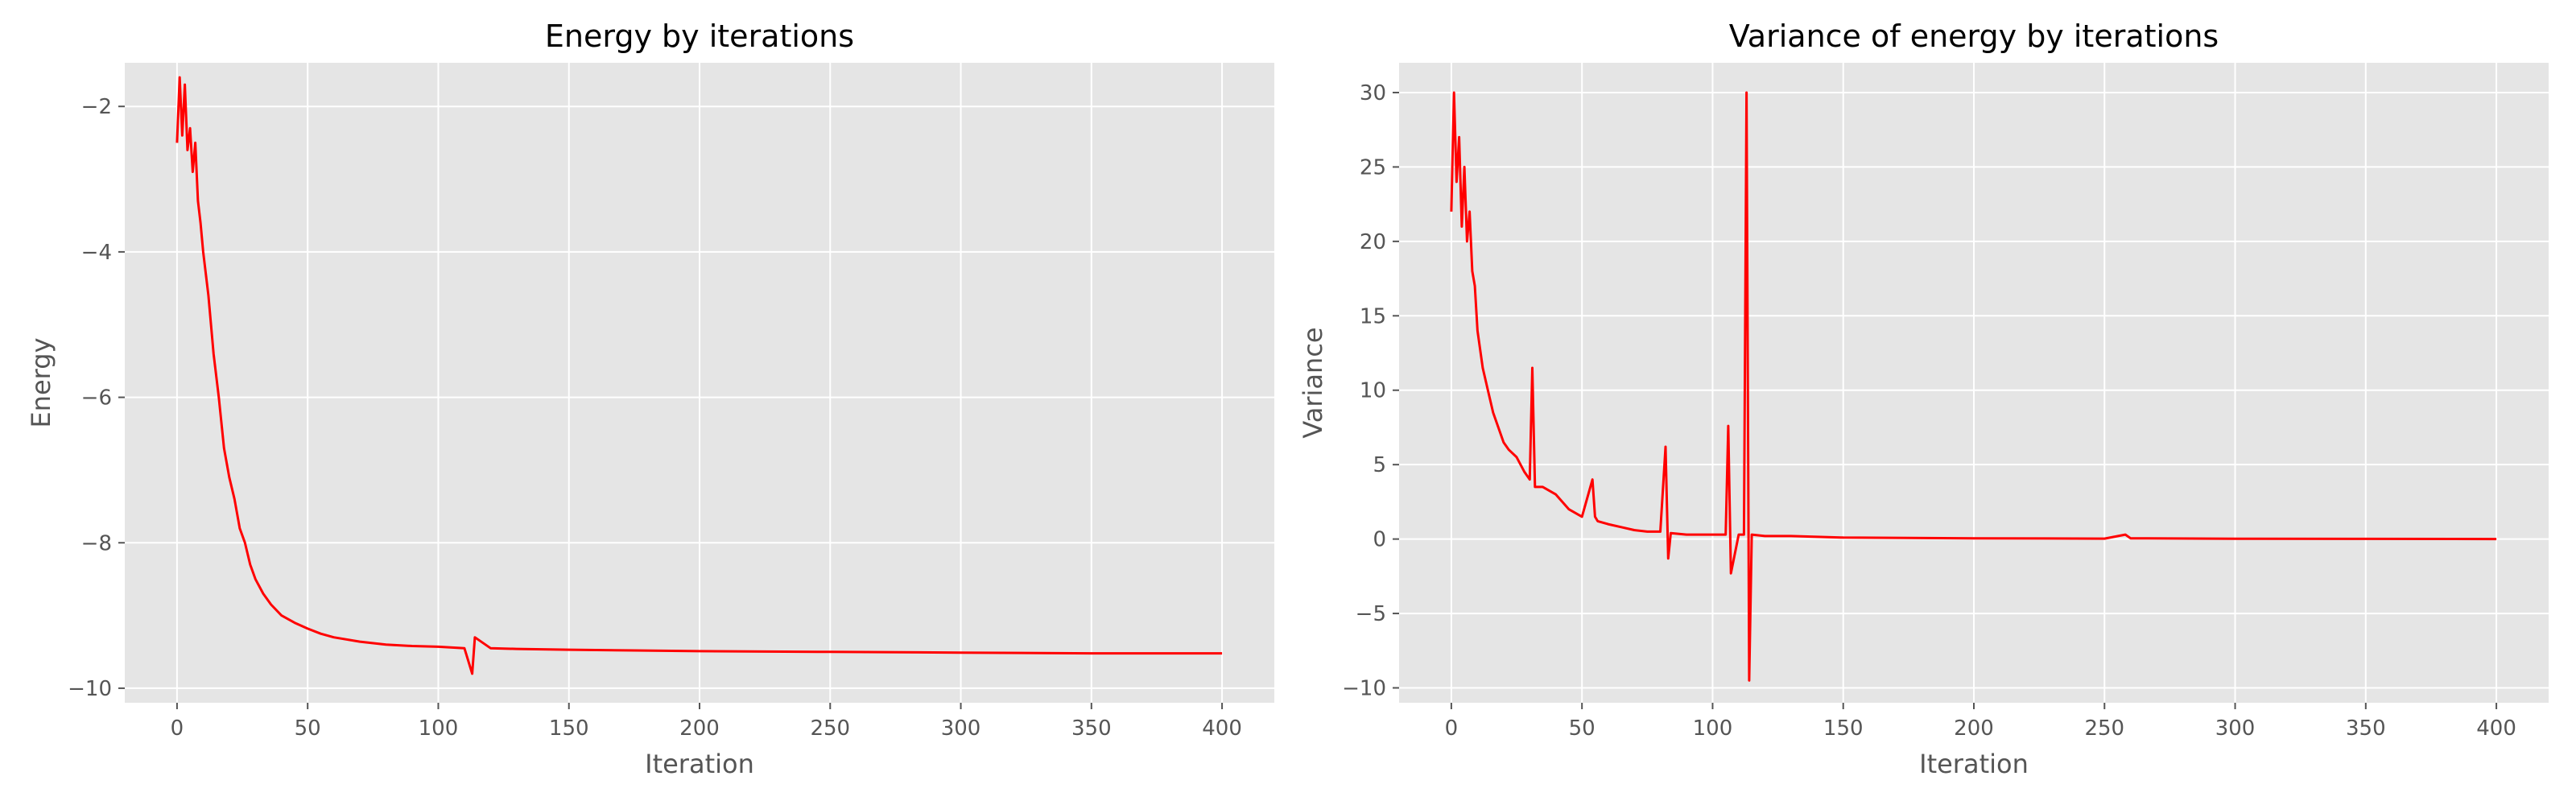 The height and width of the screenshot is (805, 2576). What do you see at coordinates (1373, 93) in the screenshot?
I see `y-tick-label: 30` at bounding box center [1373, 93].